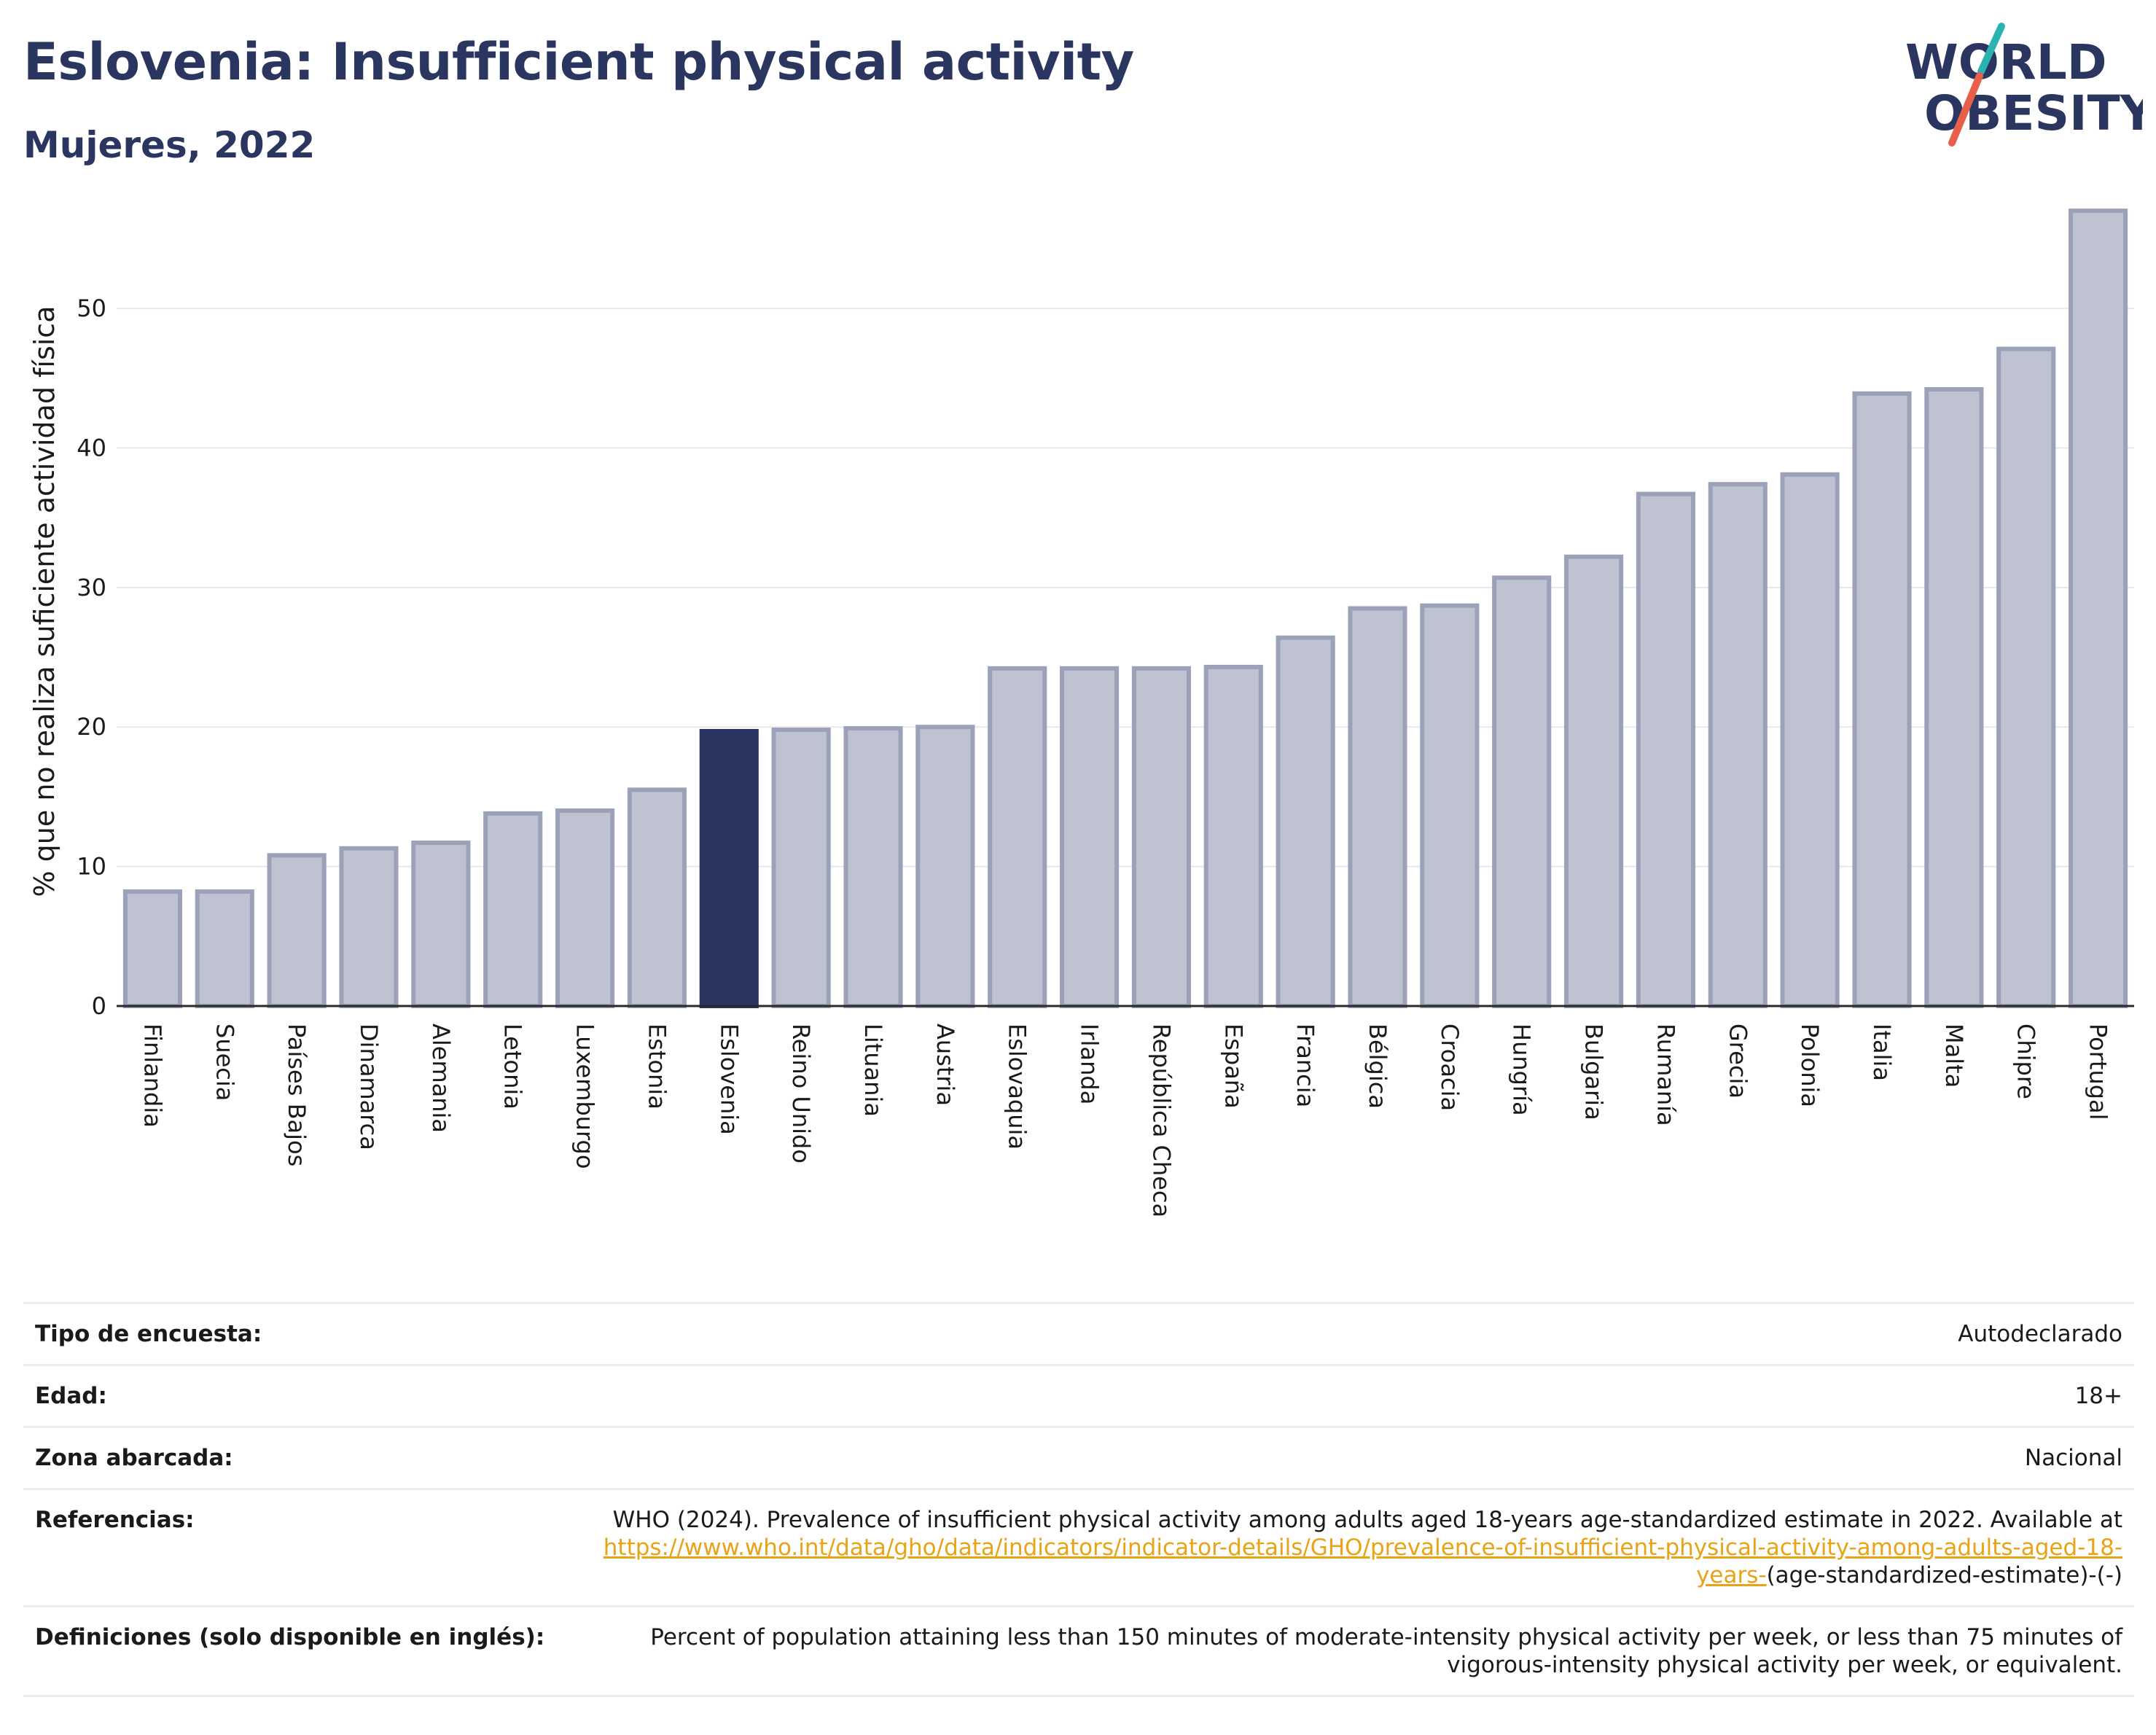 The height and width of the screenshot is (1735, 2156). Describe the element at coordinates (513, 1067) in the screenshot. I see `x-tick-label: Letonia` at that location.